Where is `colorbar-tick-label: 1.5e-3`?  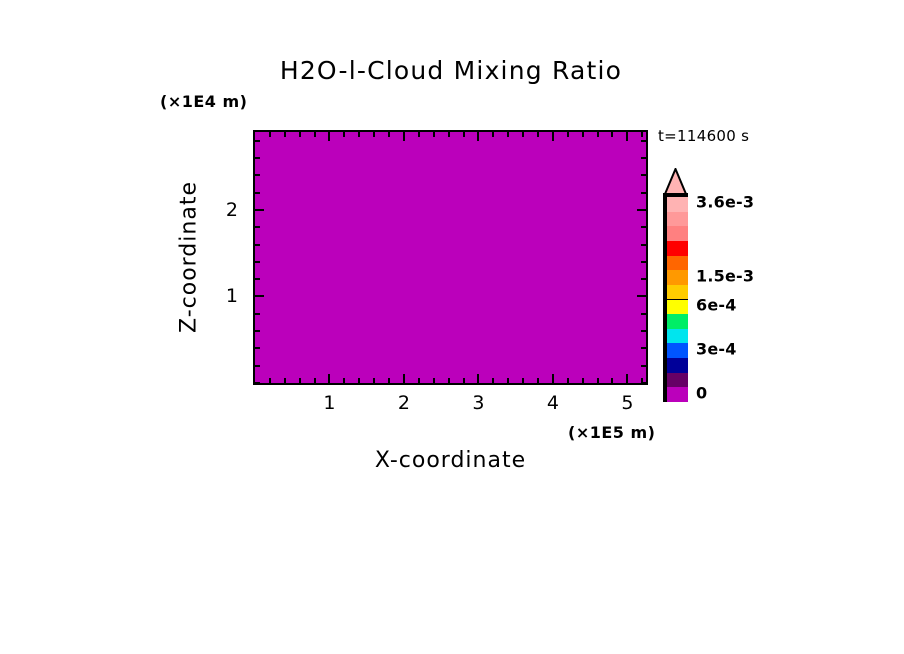 colorbar-tick-label: 1.5e-3 is located at coordinates (725, 276).